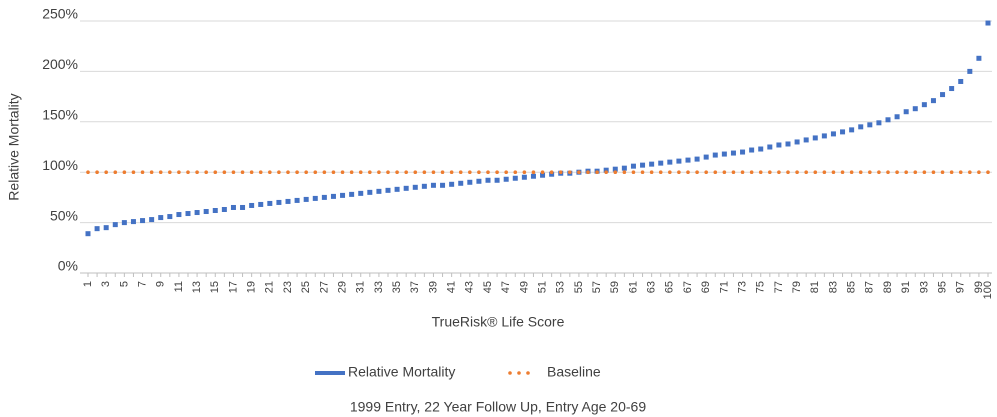 Image resolution: width=997 pixels, height=417 pixels. Describe the element at coordinates (488, 287) in the screenshot. I see `x-tick-label: 45` at that location.